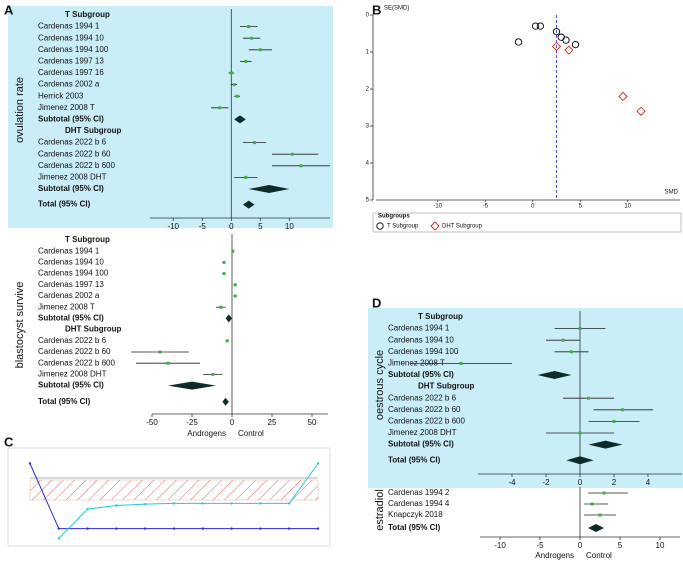  I want to click on x-tick-label: 10, so click(660, 545).